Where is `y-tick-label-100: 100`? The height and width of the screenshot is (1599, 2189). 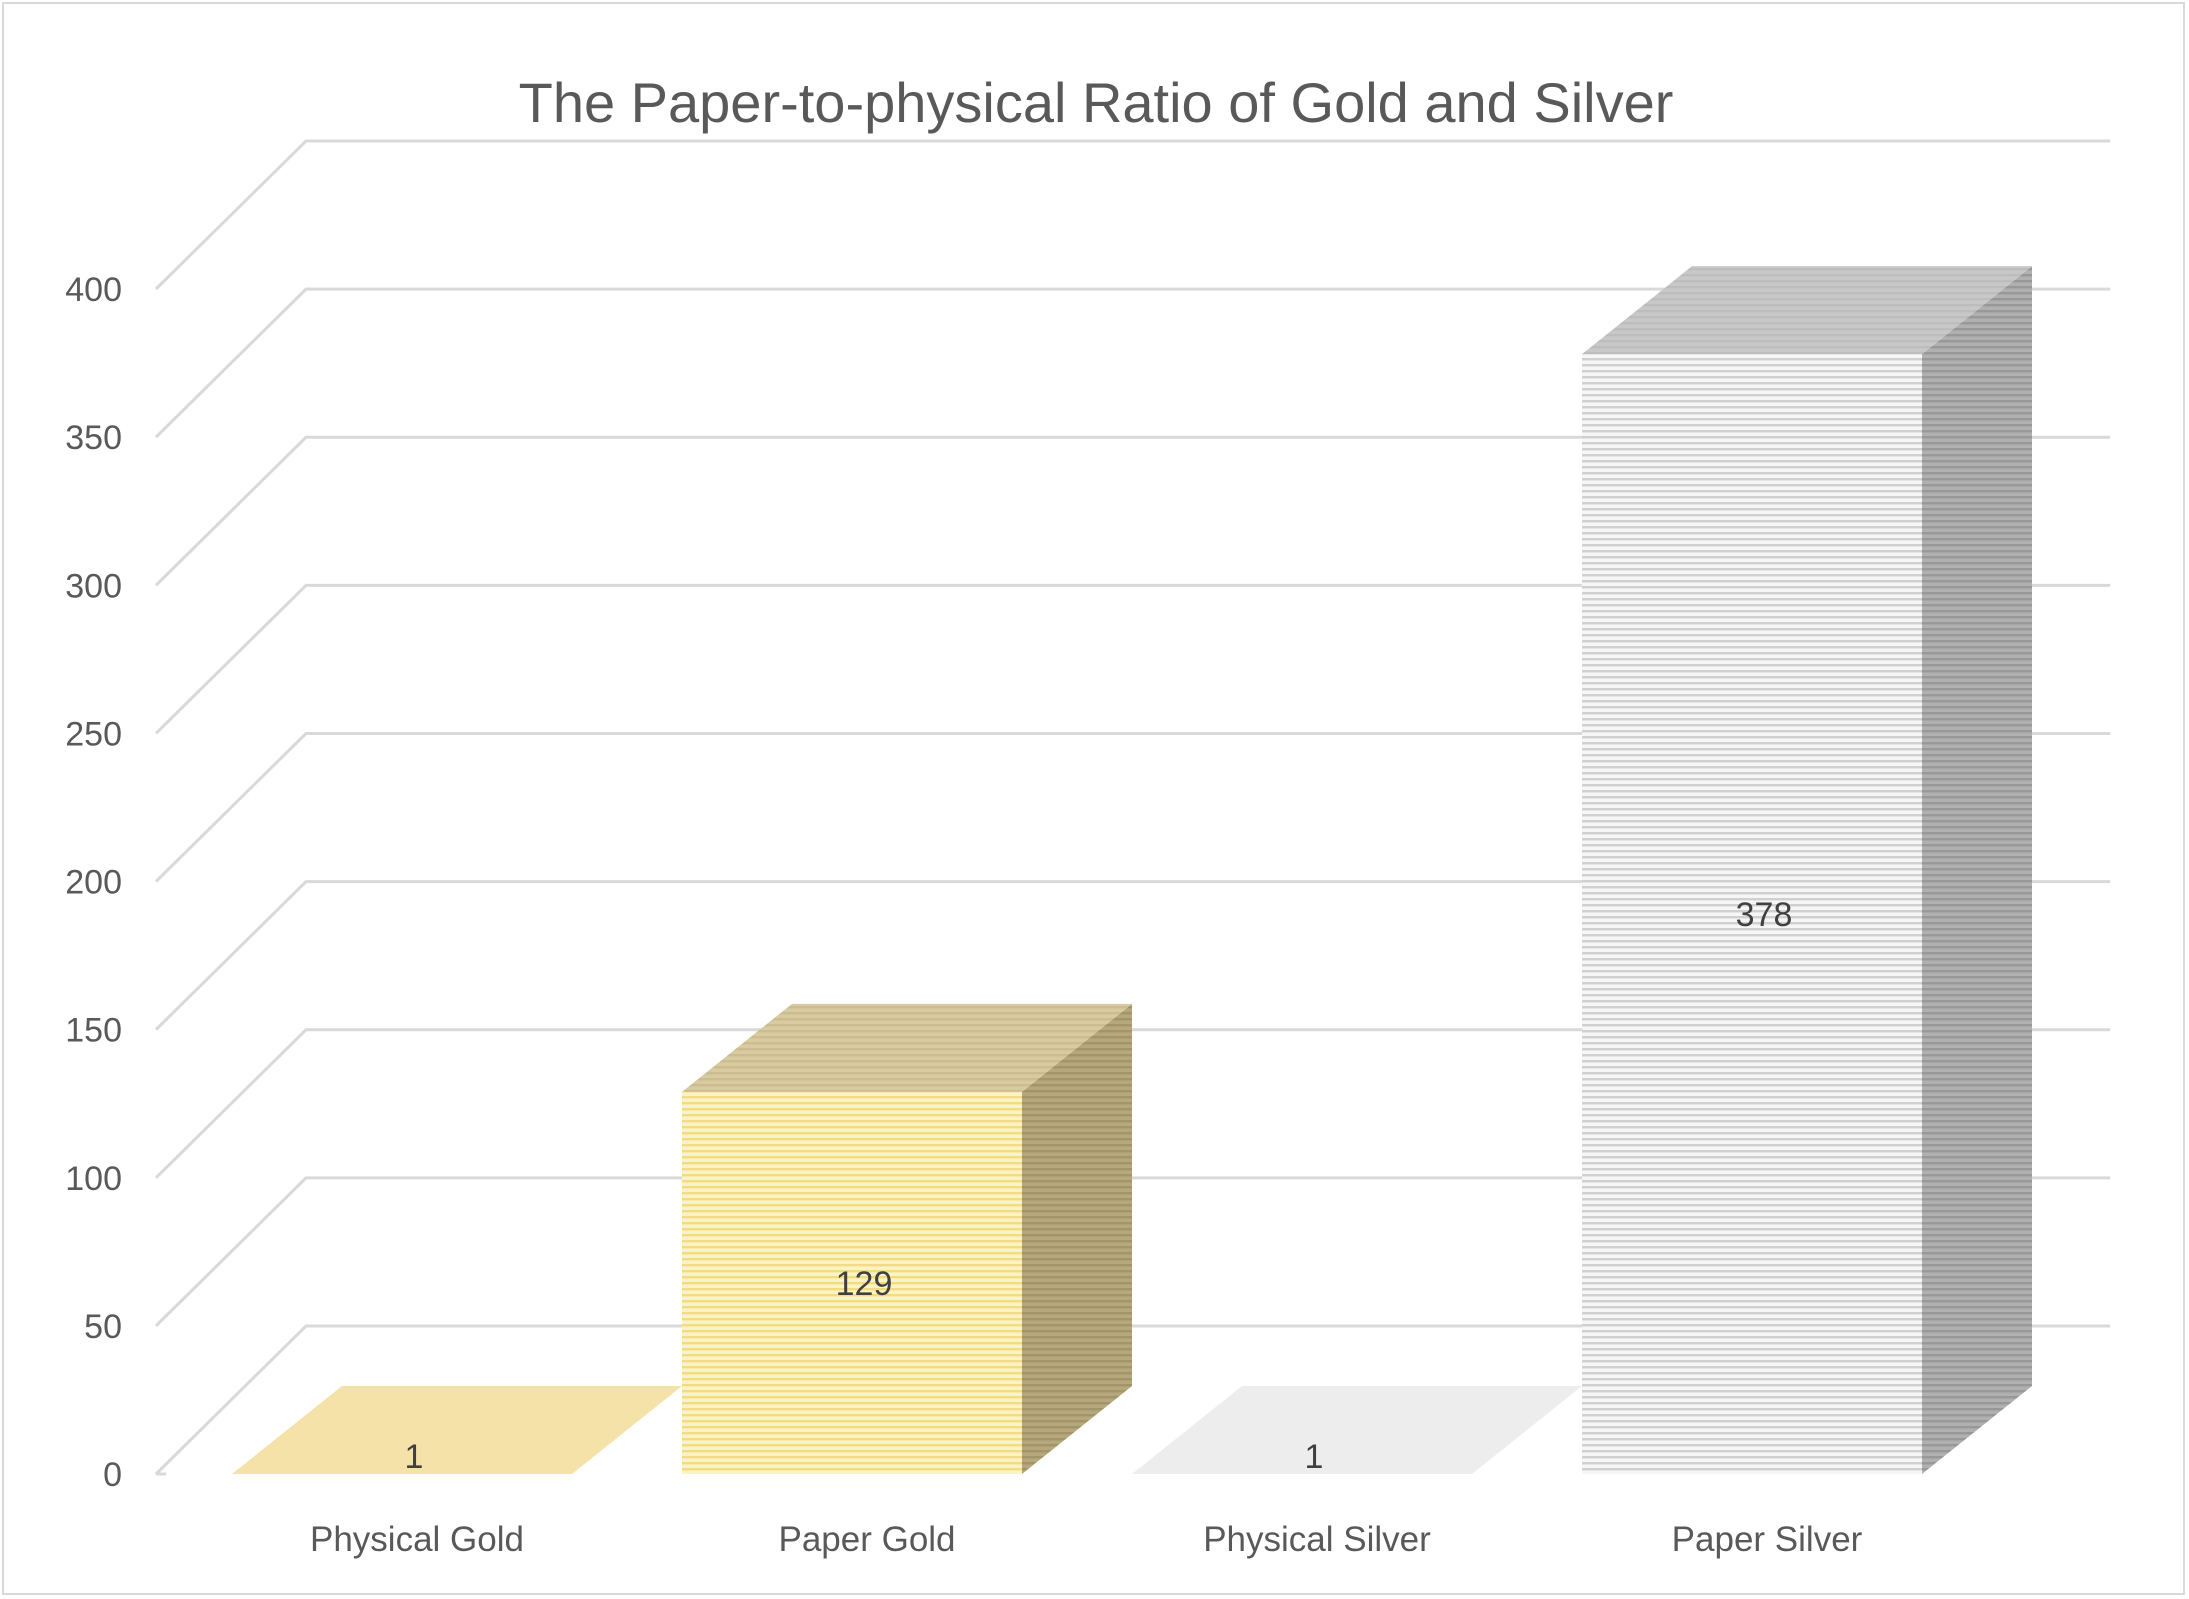
y-tick-label-100: 100 is located at coordinates (93, 1179).